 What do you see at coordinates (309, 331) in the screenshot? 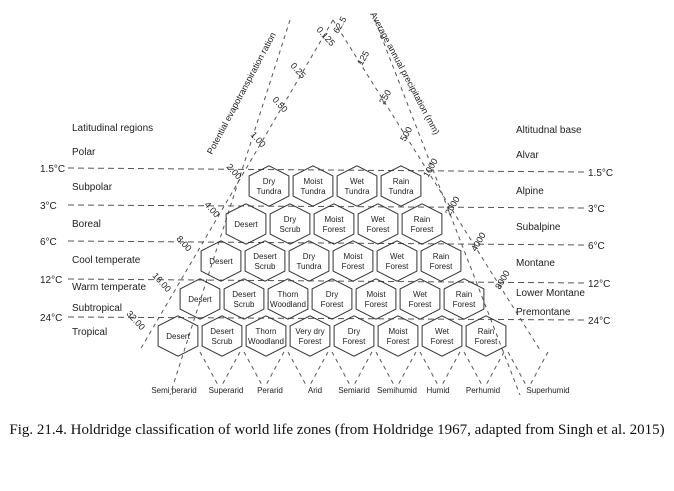
I see `life-zone-label: Very dry` at bounding box center [309, 331].